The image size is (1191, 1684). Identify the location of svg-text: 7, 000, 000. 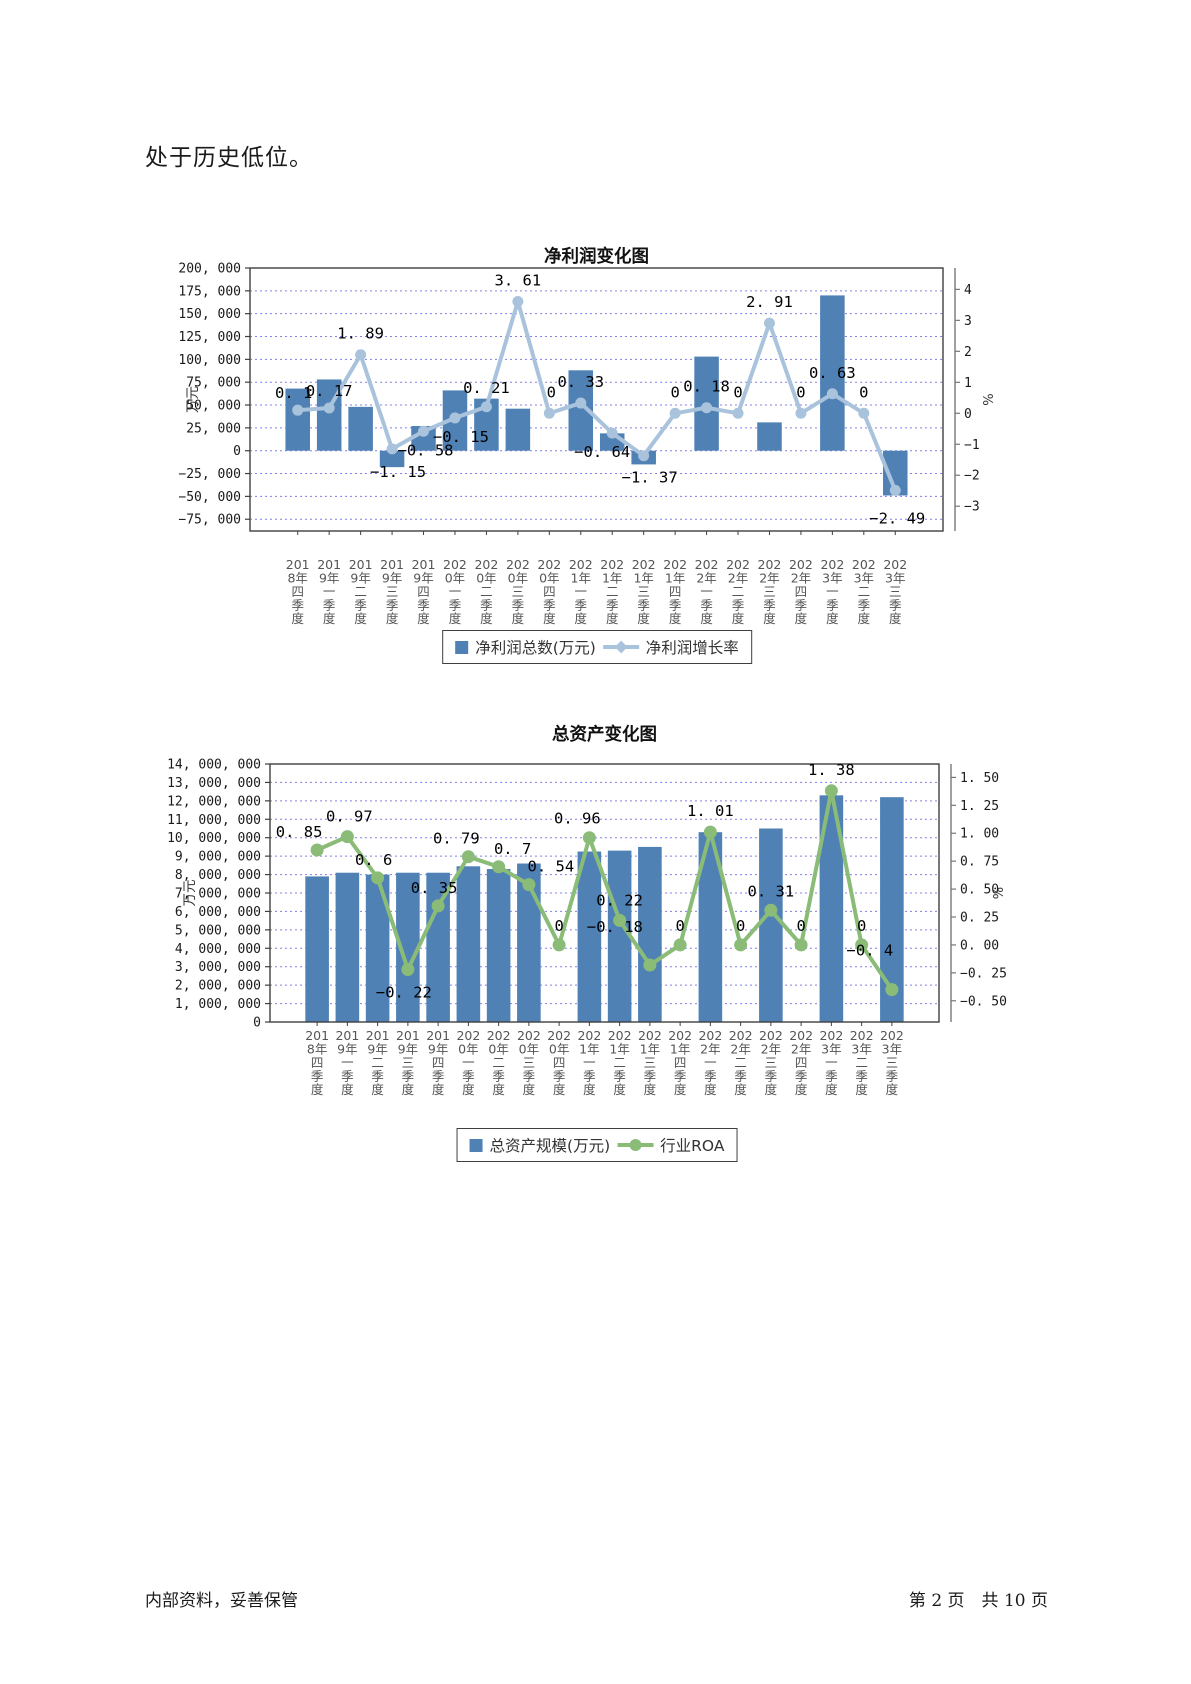
(218, 894).